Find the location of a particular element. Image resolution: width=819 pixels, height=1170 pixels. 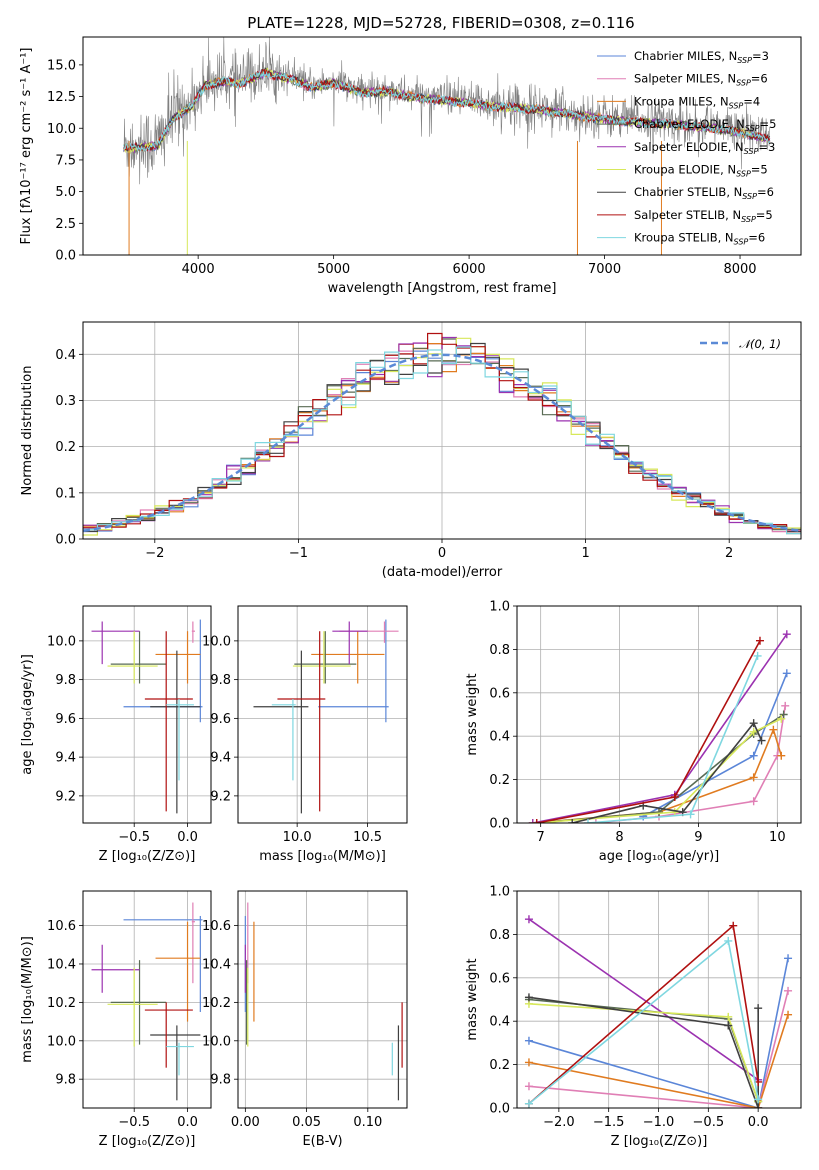

weight-series-chabrier_miles is located at coordinates (715, 745).